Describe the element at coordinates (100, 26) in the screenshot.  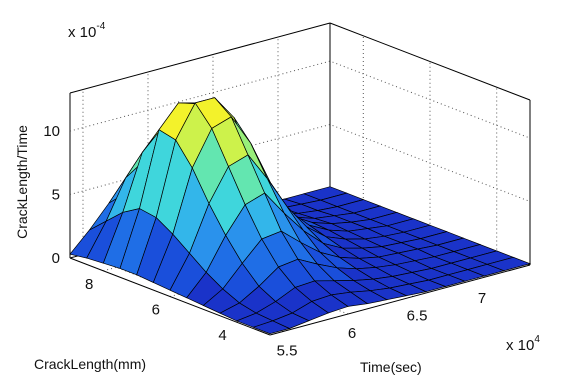
I see `z-multiplier-exponent: -4` at that location.